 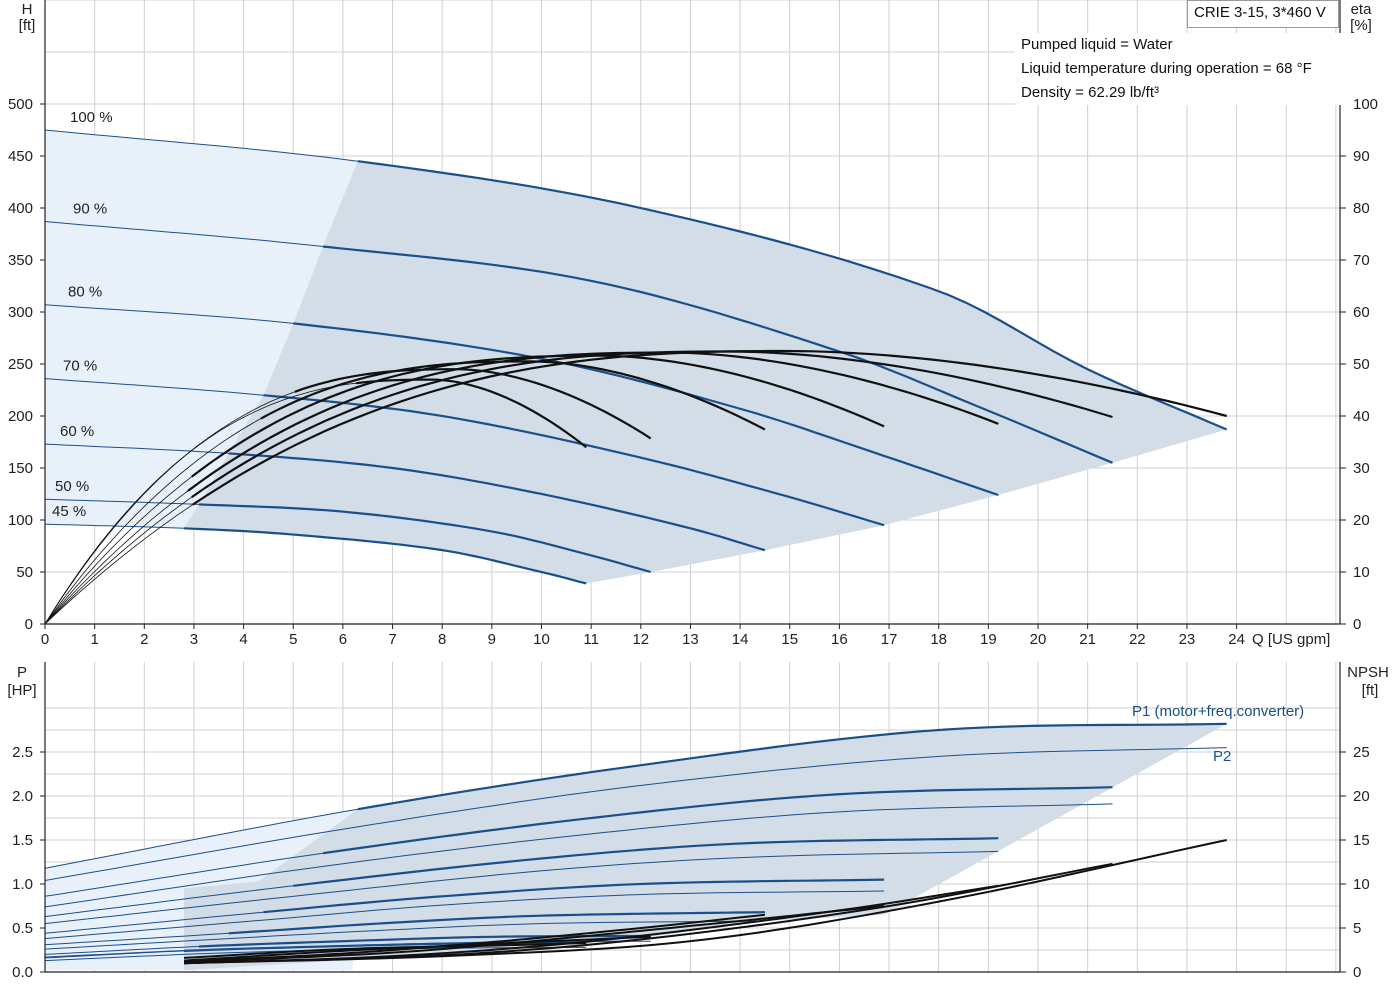 I want to click on speed-label: 100 %, so click(x=91, y=117).